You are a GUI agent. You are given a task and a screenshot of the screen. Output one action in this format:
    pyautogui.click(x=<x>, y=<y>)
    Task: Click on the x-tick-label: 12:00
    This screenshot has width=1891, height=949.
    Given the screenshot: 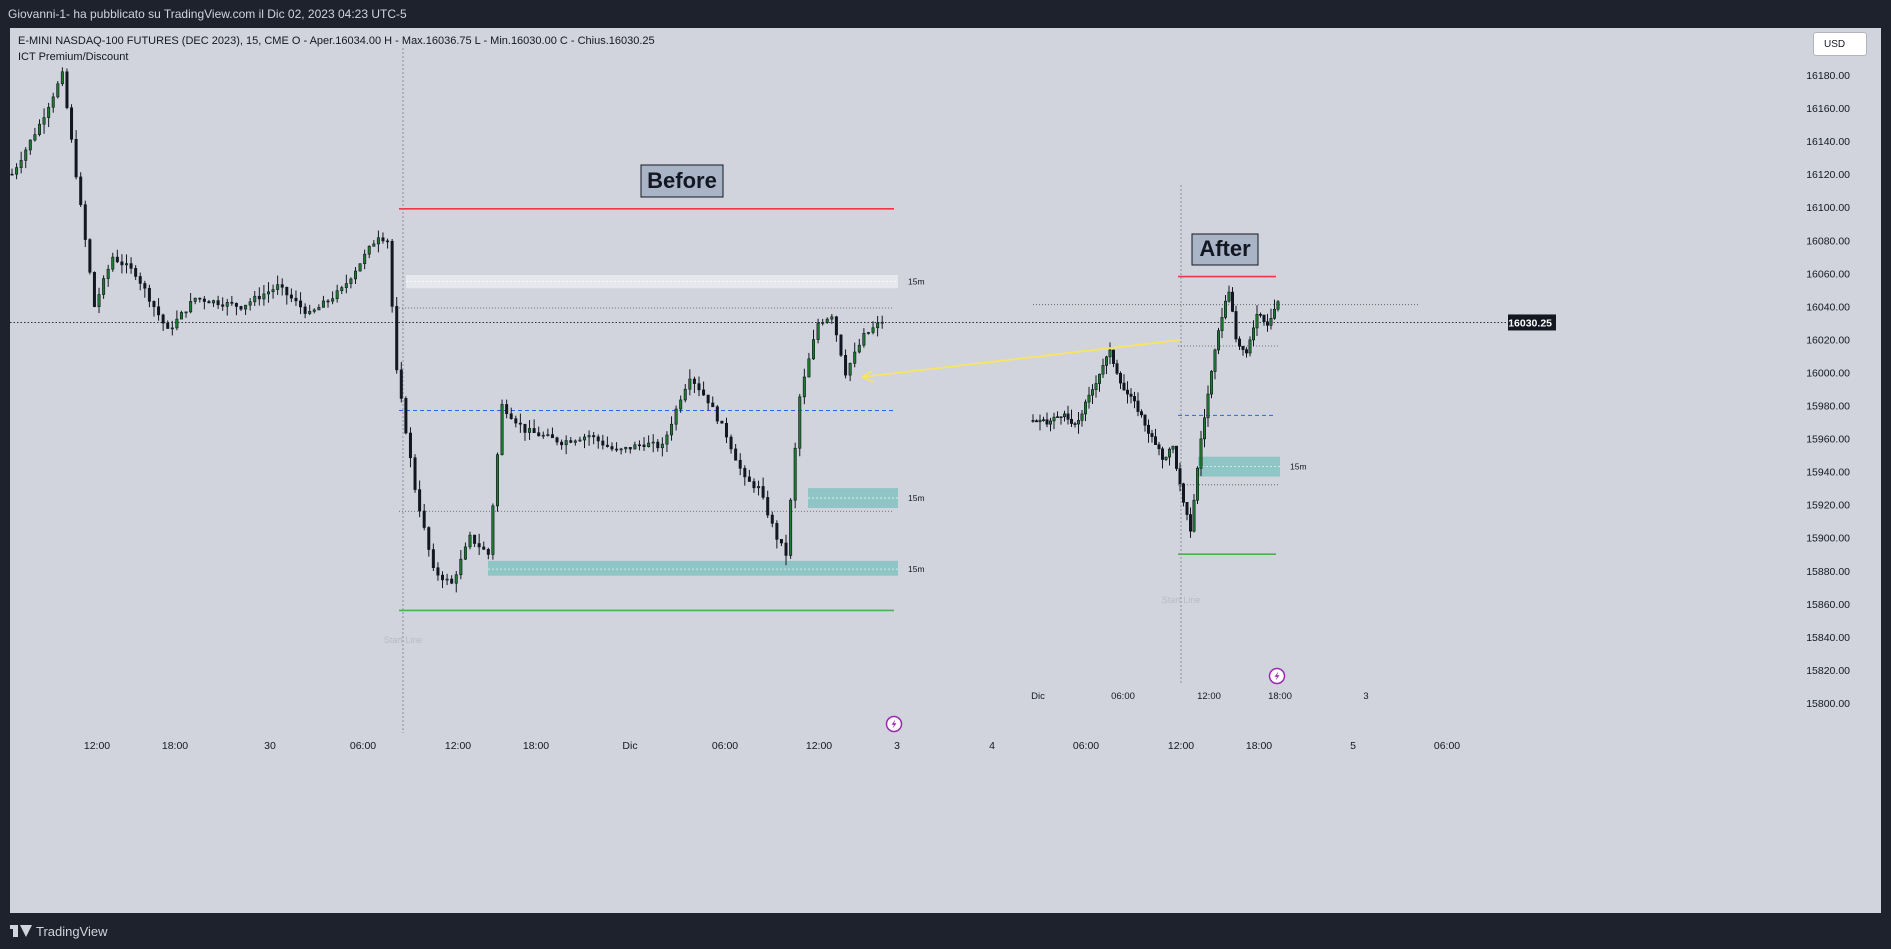 What is the action you would take?
    pyautogui.click(x=97, y=746)
    